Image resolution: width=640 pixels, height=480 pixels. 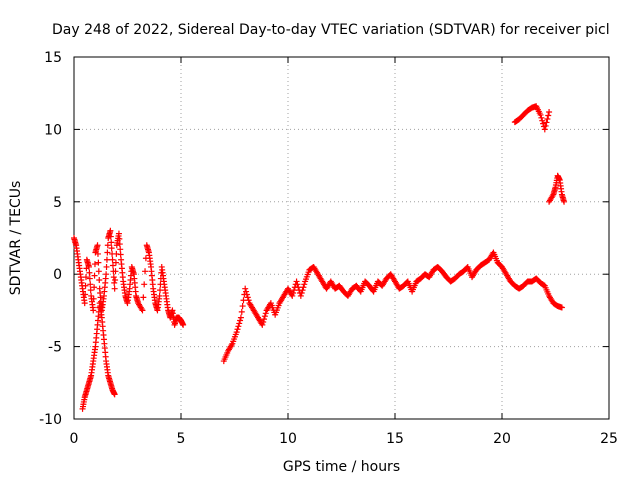 I want to click on y-tick-label: 0, so click(x=57, y=275).